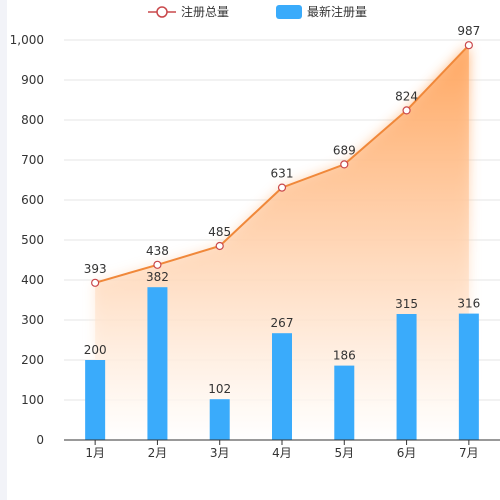 Image resolution: width=500 pixels, height=500 pixels. What do you see at coordinates (157, 251) in the screenshot?
I see `line-value-label: 438` at bounding box center [157, 251].